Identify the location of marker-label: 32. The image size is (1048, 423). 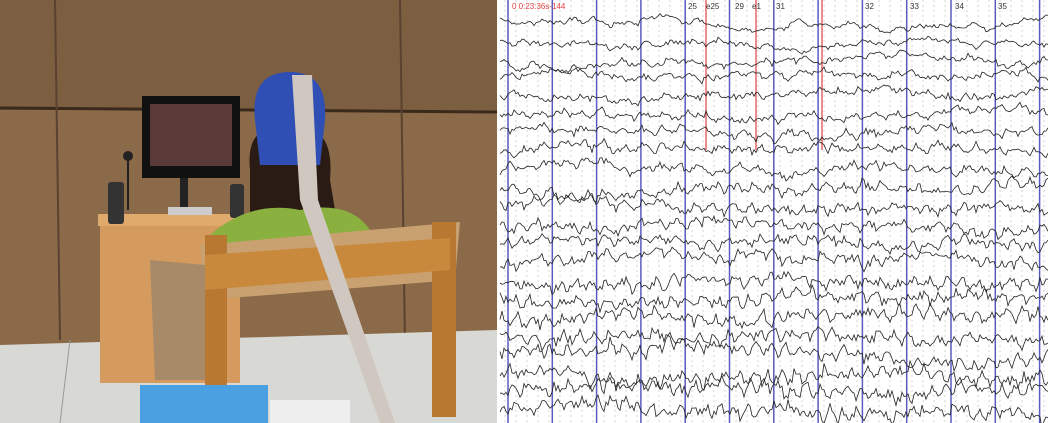
(869, 6).